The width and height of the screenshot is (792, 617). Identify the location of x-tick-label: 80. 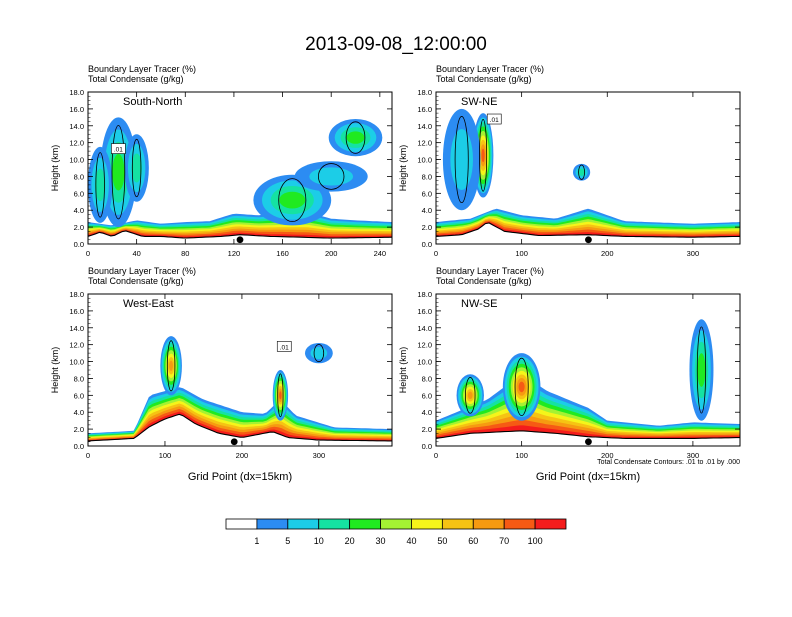
(185, 253).